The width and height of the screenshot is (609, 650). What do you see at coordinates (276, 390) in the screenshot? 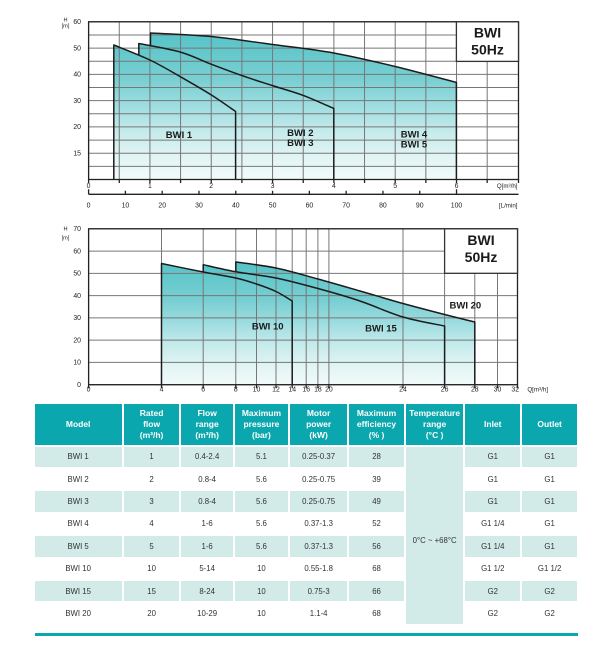
I see `svg-text: 12` at bounding box center [276, 390].